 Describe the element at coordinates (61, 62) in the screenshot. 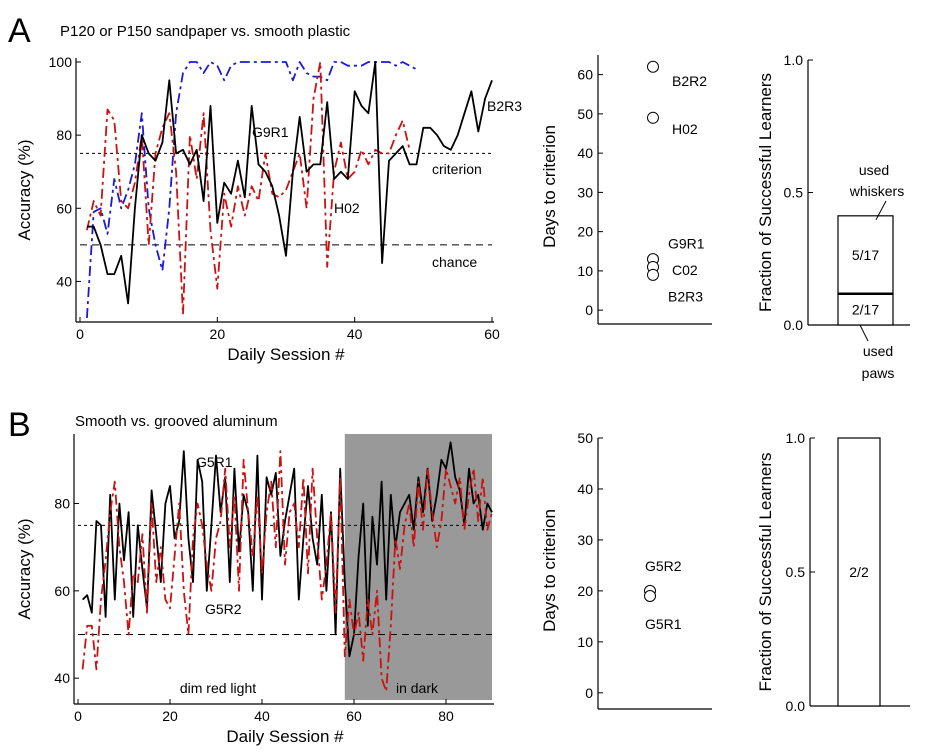

I see `y-tick-label: 100` at that location.